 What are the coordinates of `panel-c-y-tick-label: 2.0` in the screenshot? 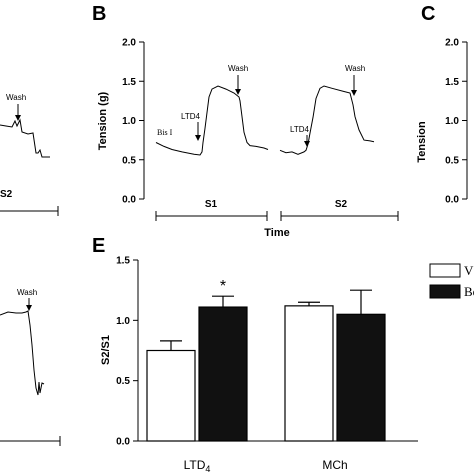 It's located at (452, 43).